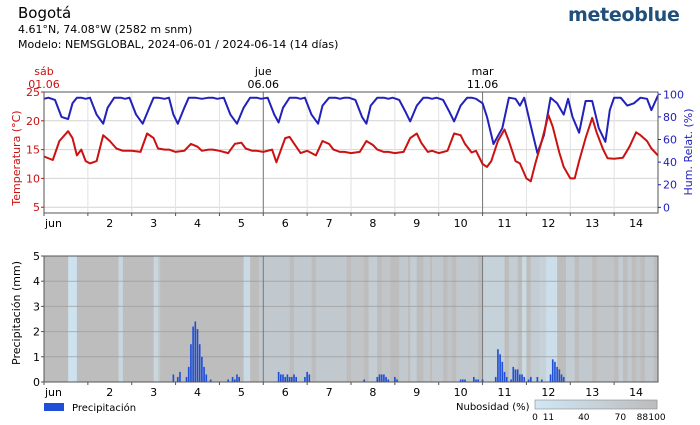 This screenshot has width=700, height=425. I want to click on cloud-scale-tick-label: 0, so click(535, 418).